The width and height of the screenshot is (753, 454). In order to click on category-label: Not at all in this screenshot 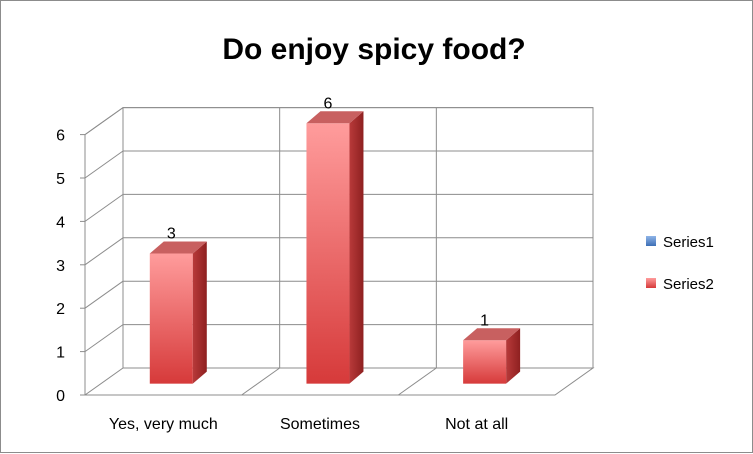, I will do `click(476, 424)`.